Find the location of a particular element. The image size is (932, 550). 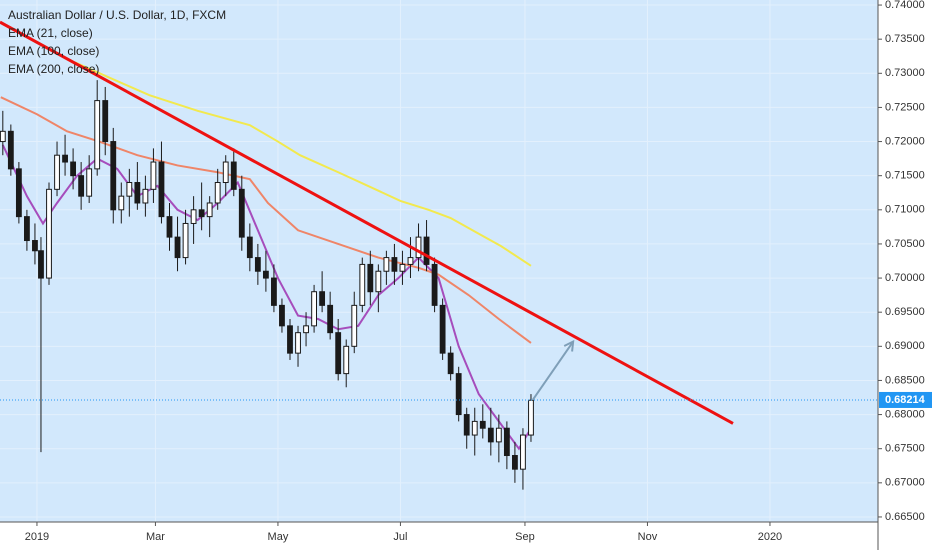

y-tick-label: 0.67000 is located at coordinates (905, 483).